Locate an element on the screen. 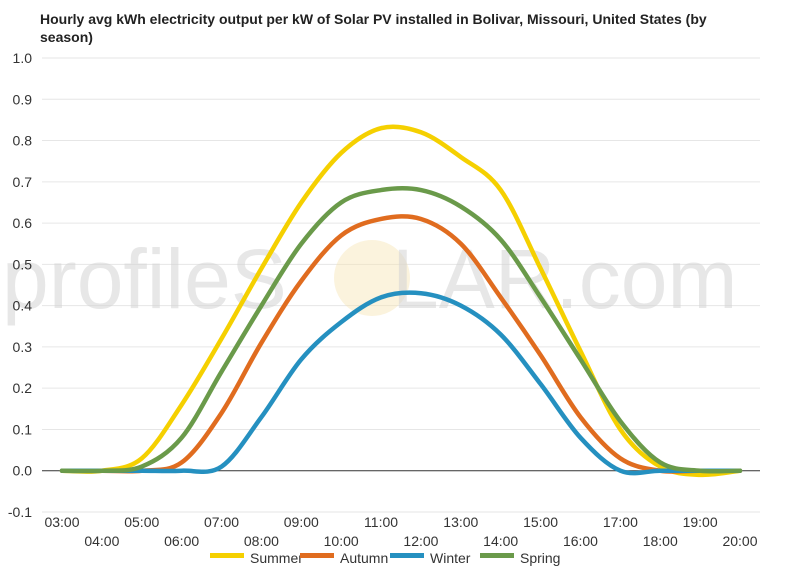 Image resolution: width=800 pixels, height=570 pixels. x-tick-label: 05:00 is located at coordinates (141, 522).